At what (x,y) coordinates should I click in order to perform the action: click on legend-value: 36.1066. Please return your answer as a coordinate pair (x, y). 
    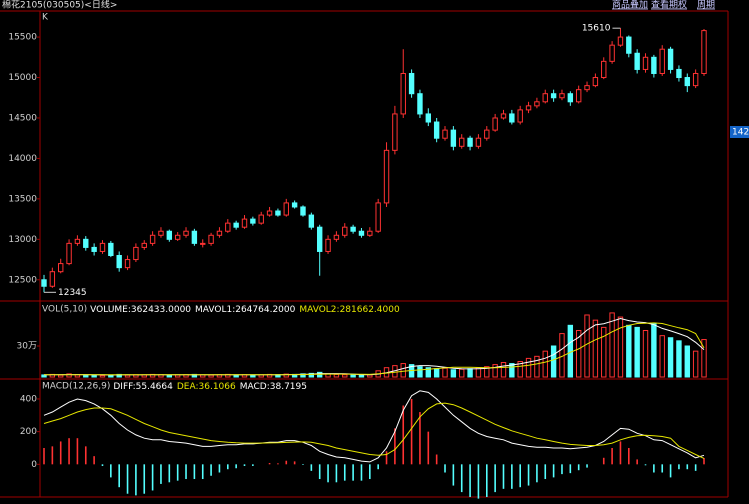
    Looking at the image, I should click on (217, 387).